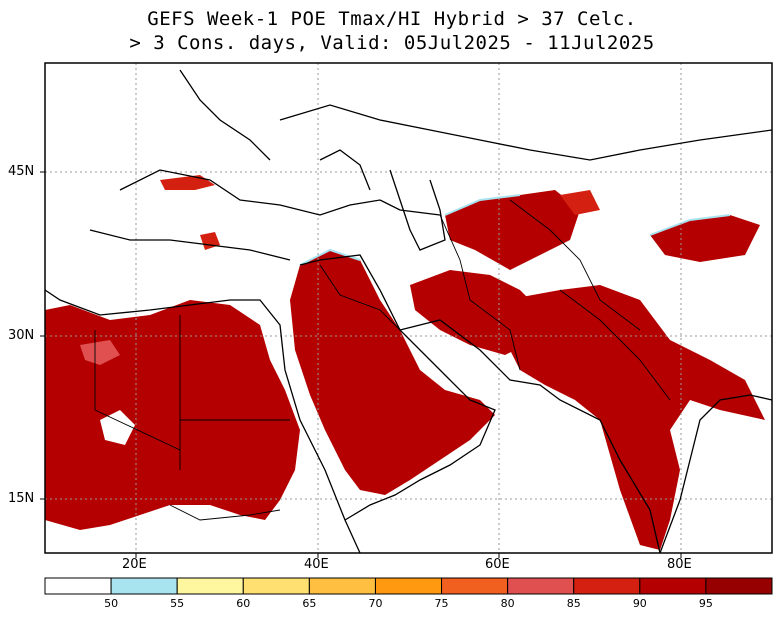  I want to click on central-asia-heat-region, so click(512, 230).